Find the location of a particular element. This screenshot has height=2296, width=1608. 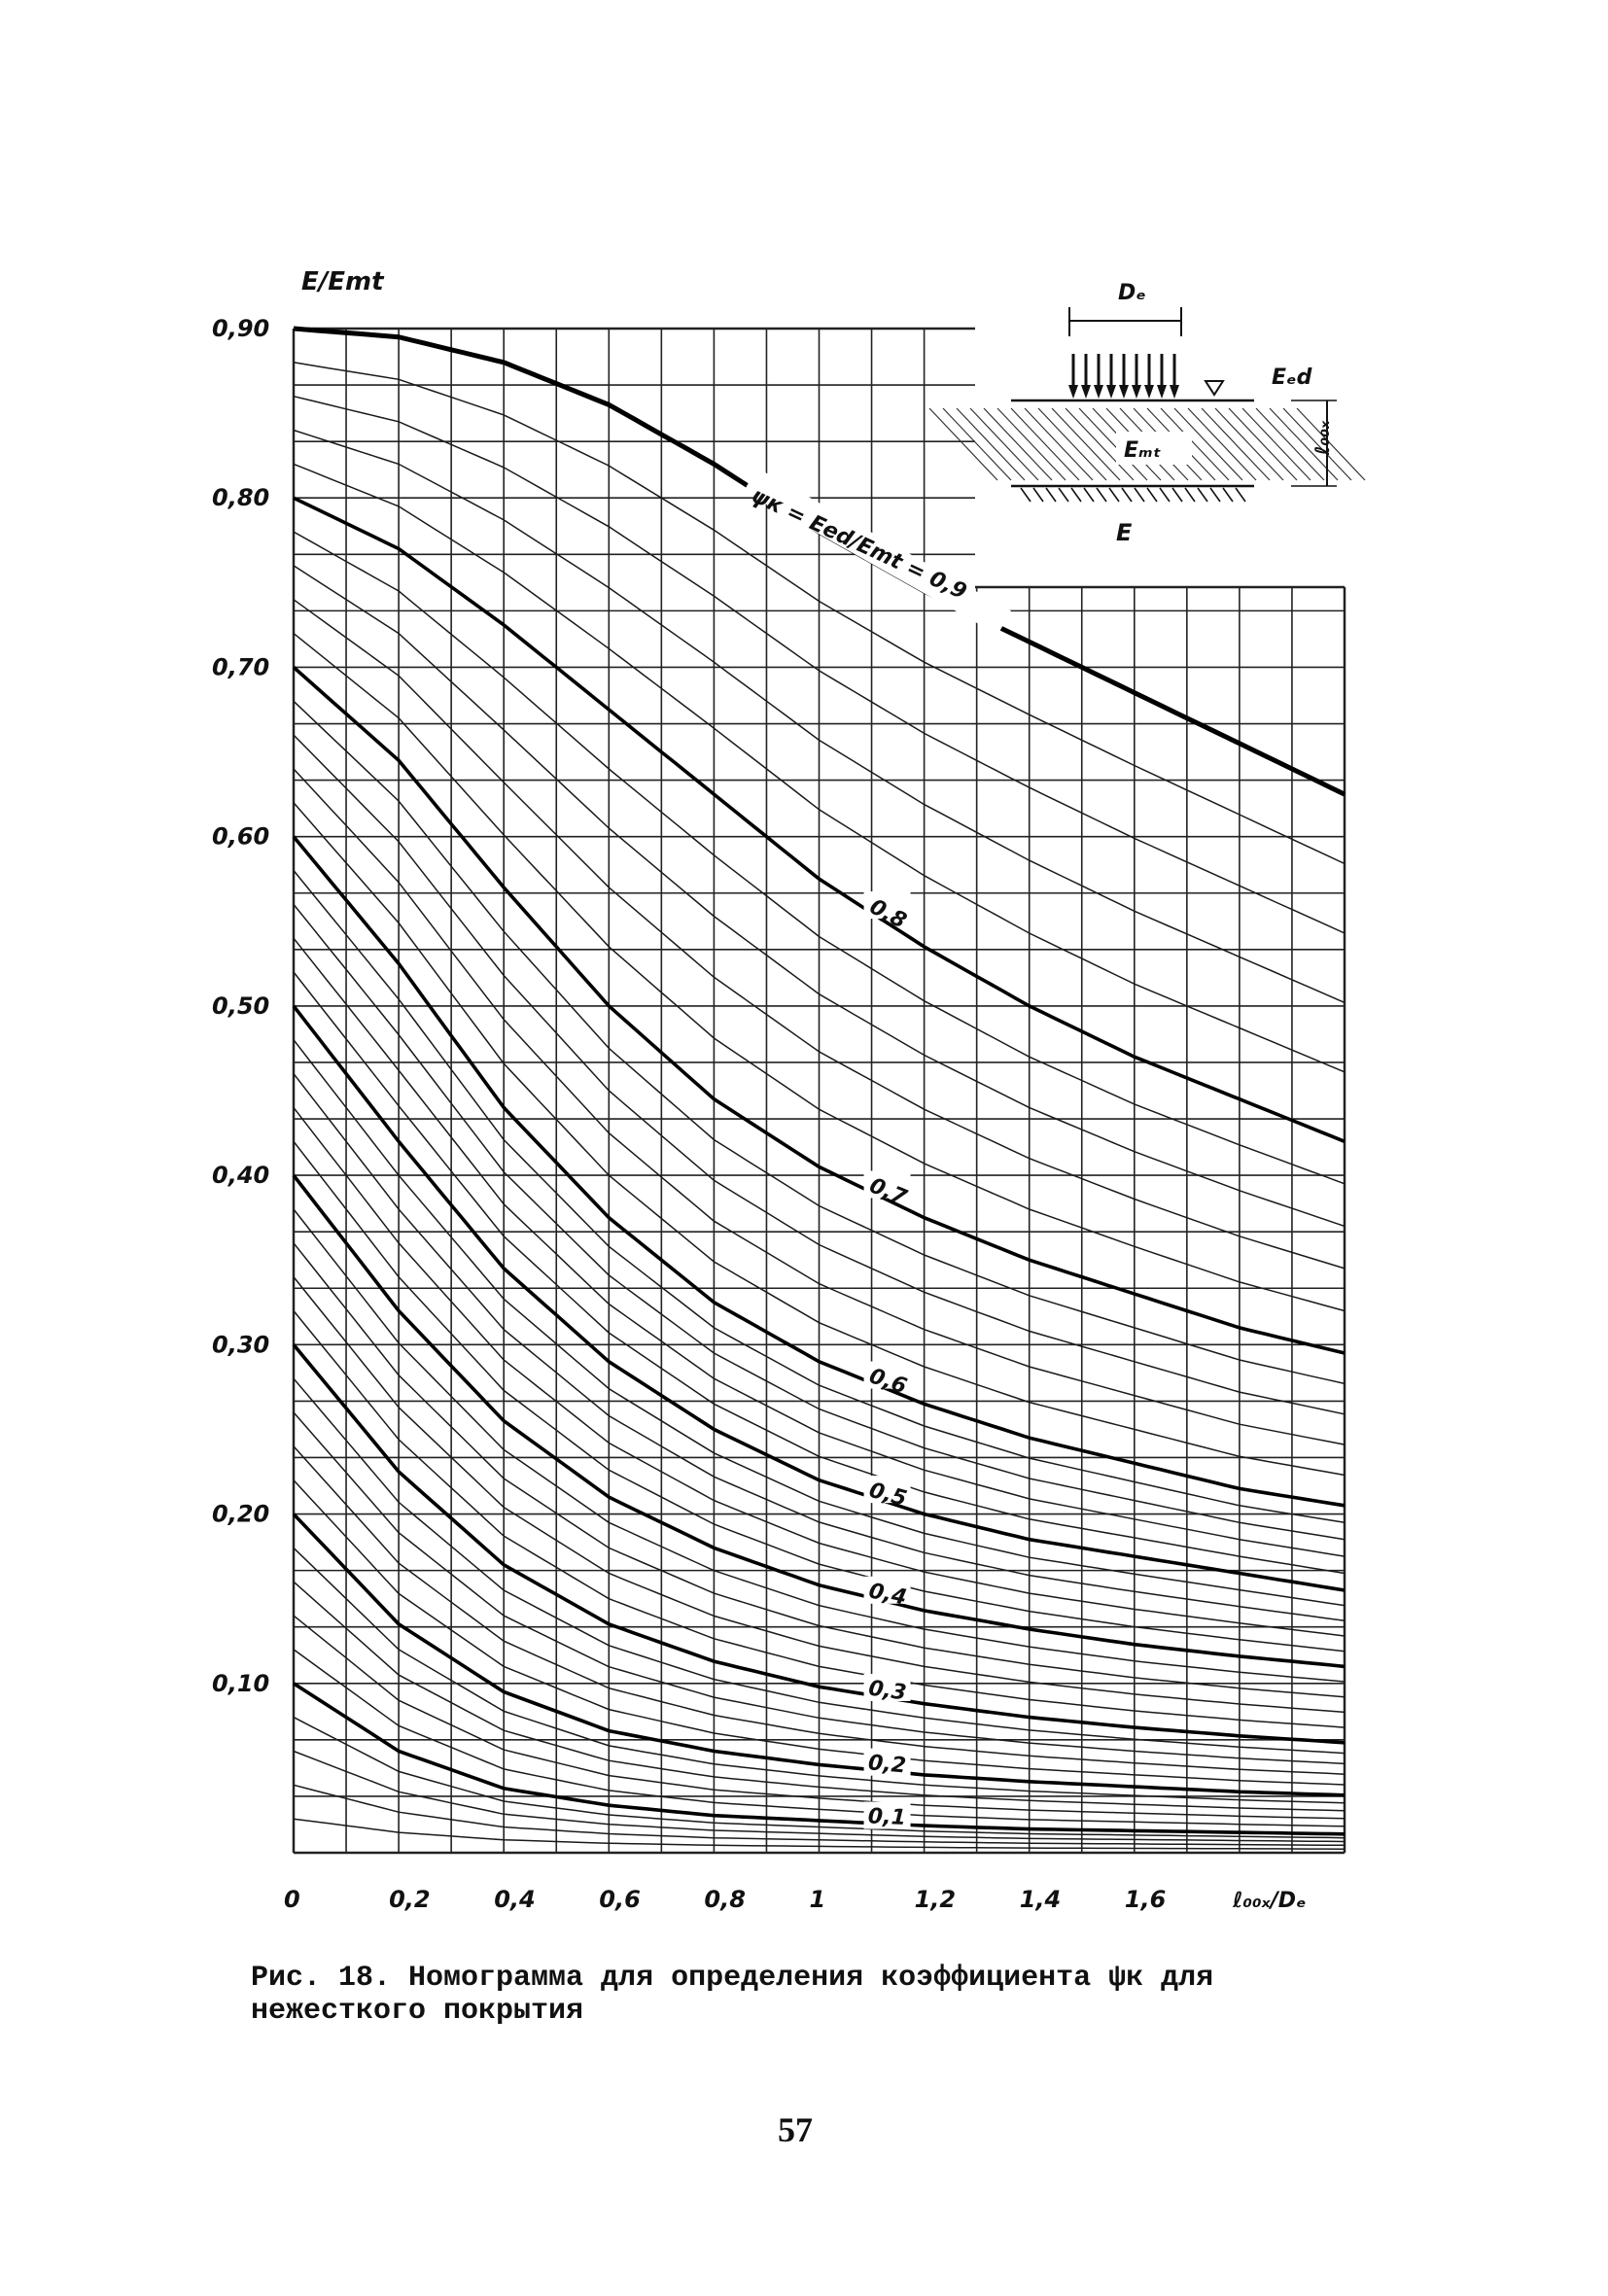

series-label: 0,1 is located at coordinates (886, 1817).